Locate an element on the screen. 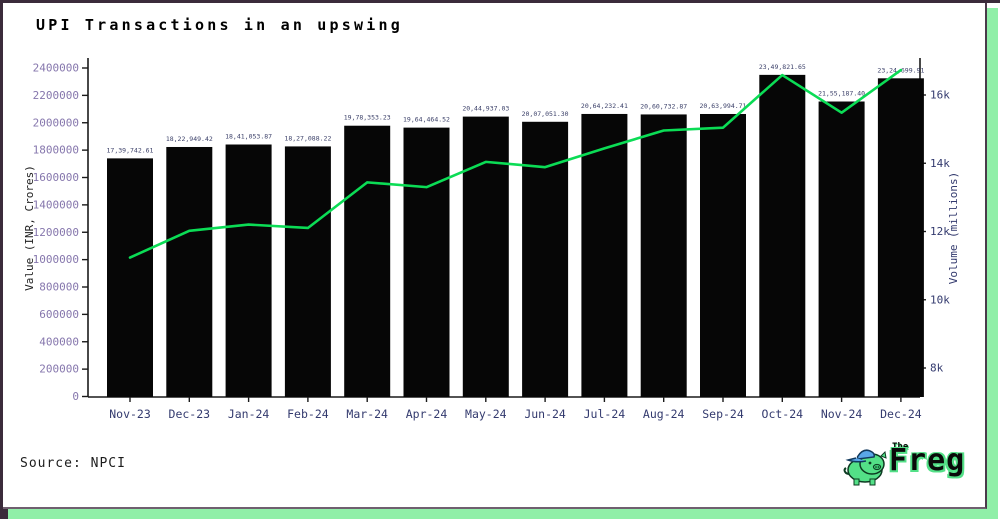 The height and width of the screenshot is (519, 1000). bar-value-label: 20,64,232.41 is located at coordinates (604, 106).